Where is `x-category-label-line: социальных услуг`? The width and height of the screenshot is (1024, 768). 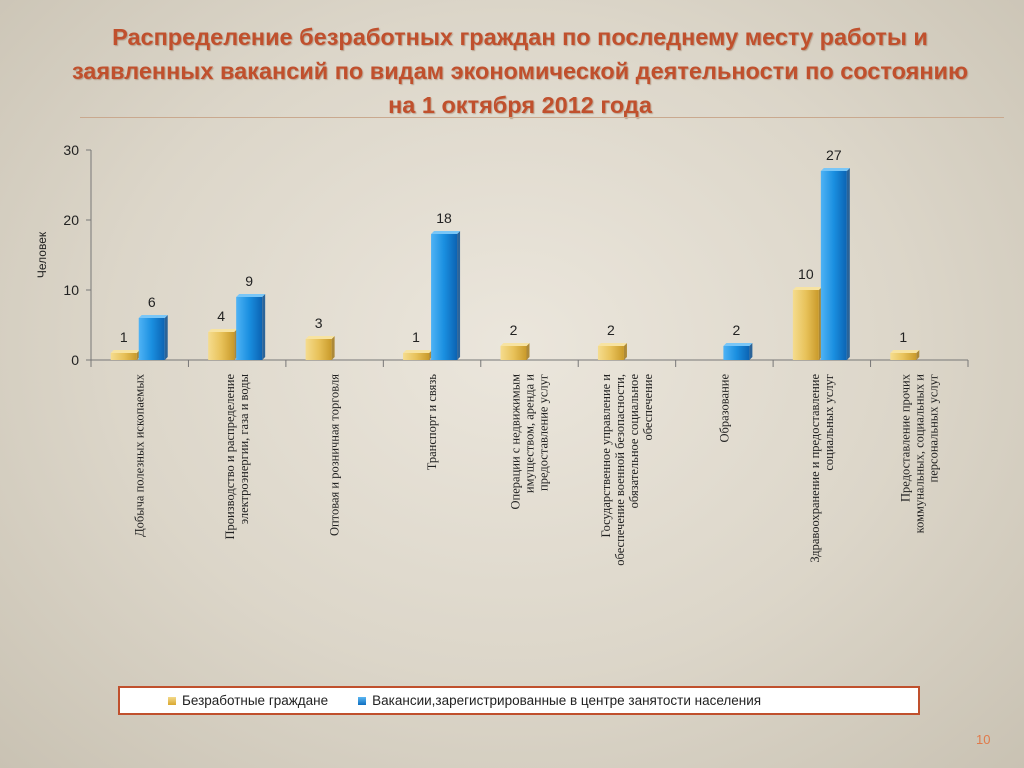
x-category-label-line: социальных услуг is located at coordinates (829, 422).